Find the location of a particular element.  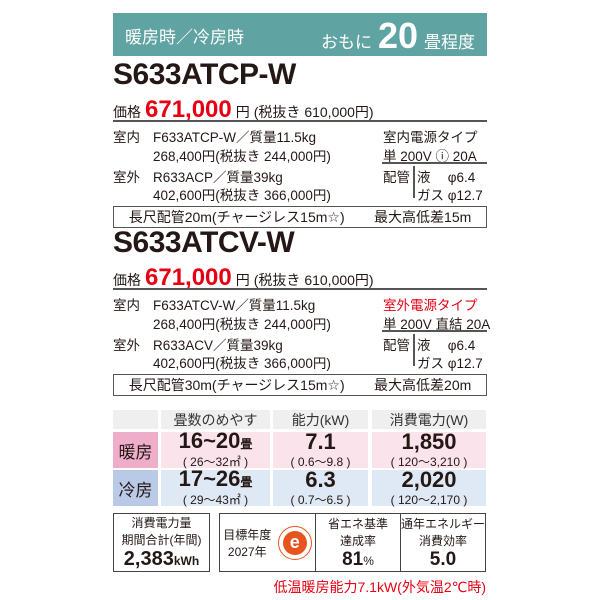

tatami-cell: 17~26畳 ( 29～43㎡ ) is located at coordinates (215, 487).